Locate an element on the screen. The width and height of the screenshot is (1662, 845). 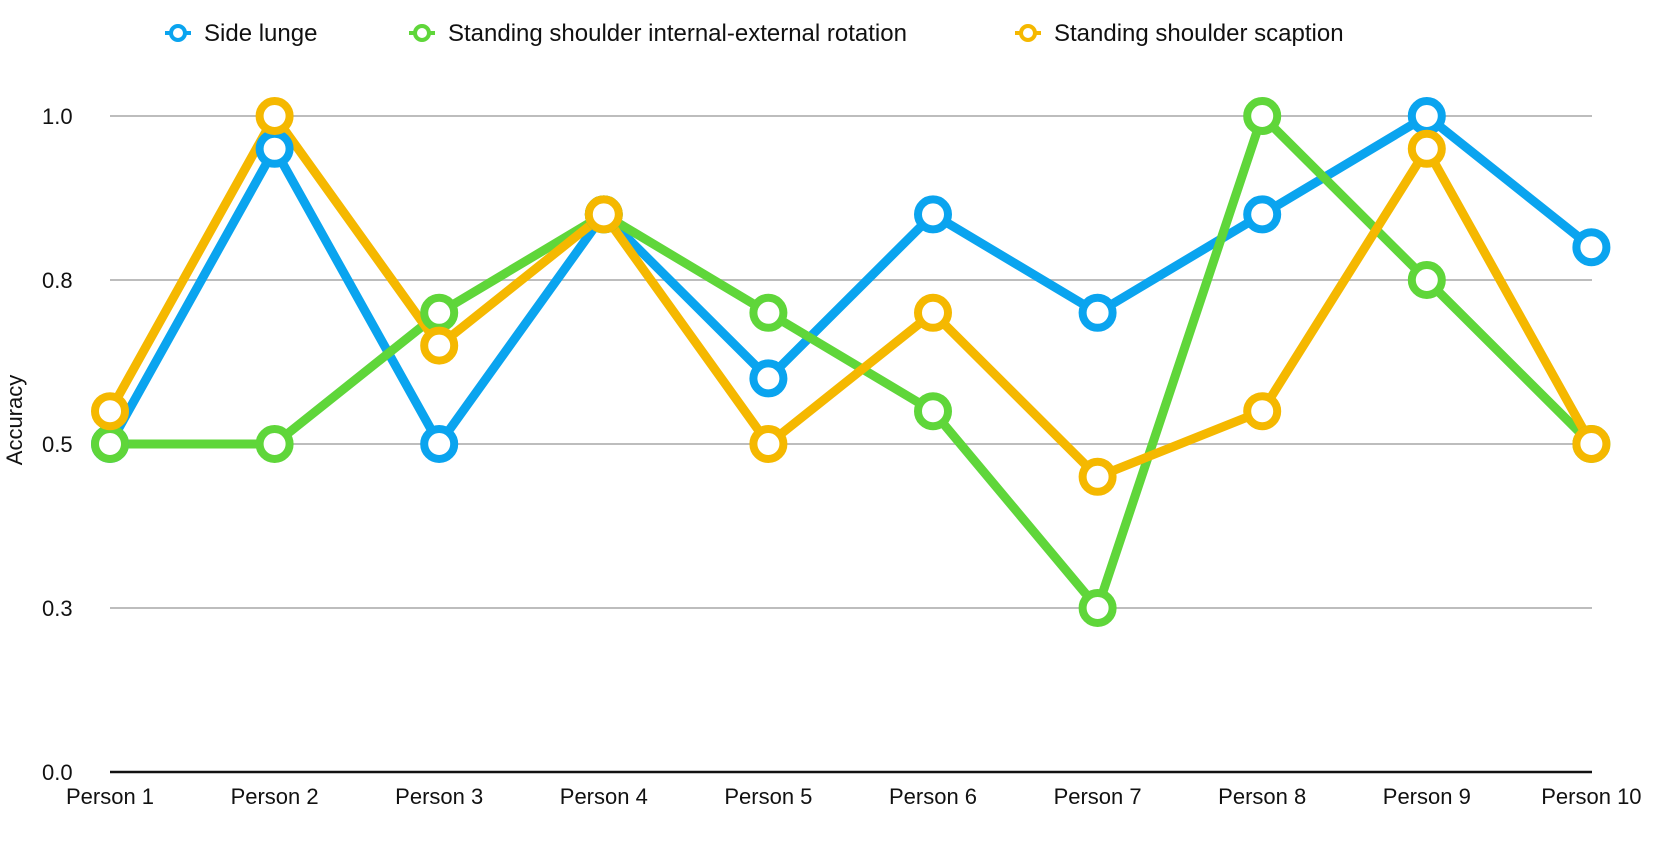
legend-label: Standing shoulder scaption is located at coordinates (1199, 33).